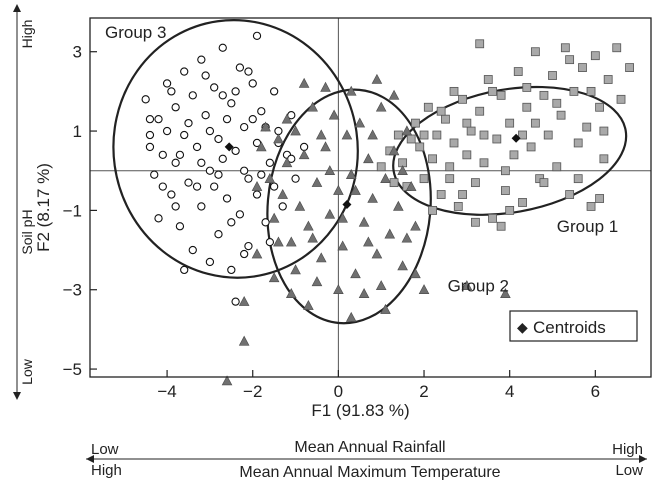 This screenshot has width=653, height=480. What do you see at coordinates (522, 327) in the screenshot?
I see `legend-marker: ◆` at bounding box center [522, 327].